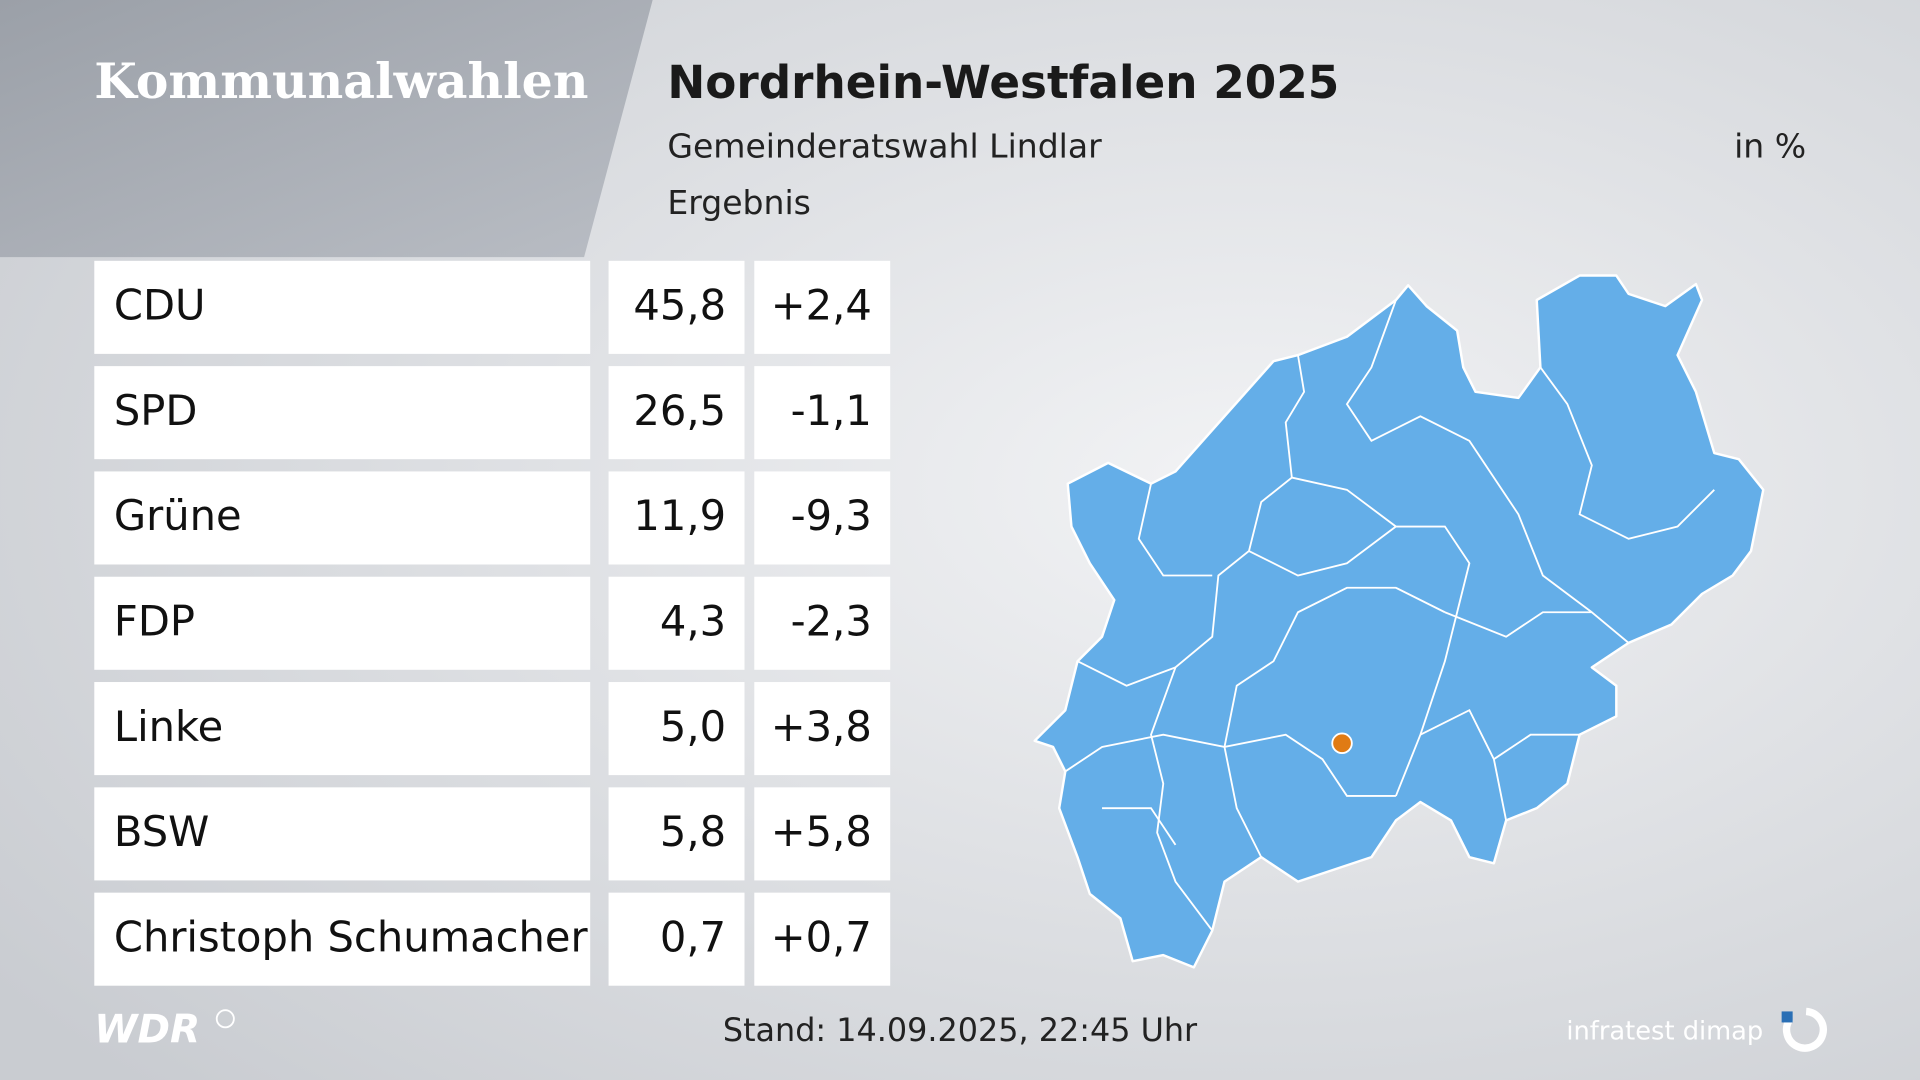  Describe the element at coordinates (161, 831) in the screenshot. I see `party-name: BSW` at that location.